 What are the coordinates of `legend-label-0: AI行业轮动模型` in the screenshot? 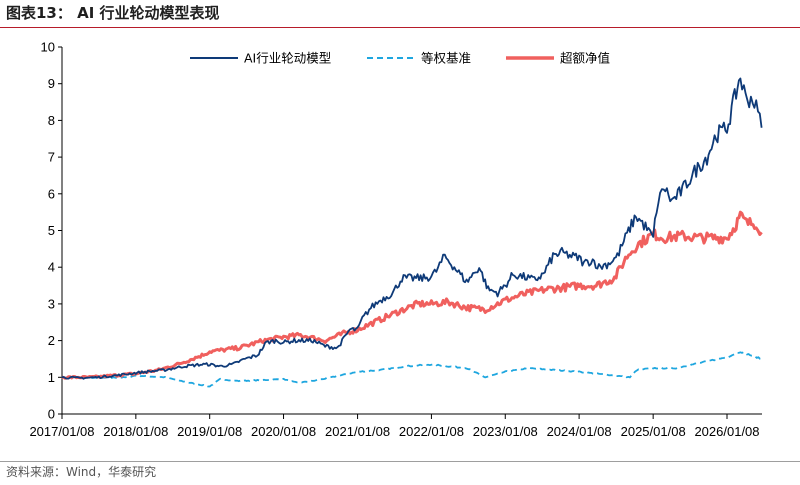 It's located at (287, 58).